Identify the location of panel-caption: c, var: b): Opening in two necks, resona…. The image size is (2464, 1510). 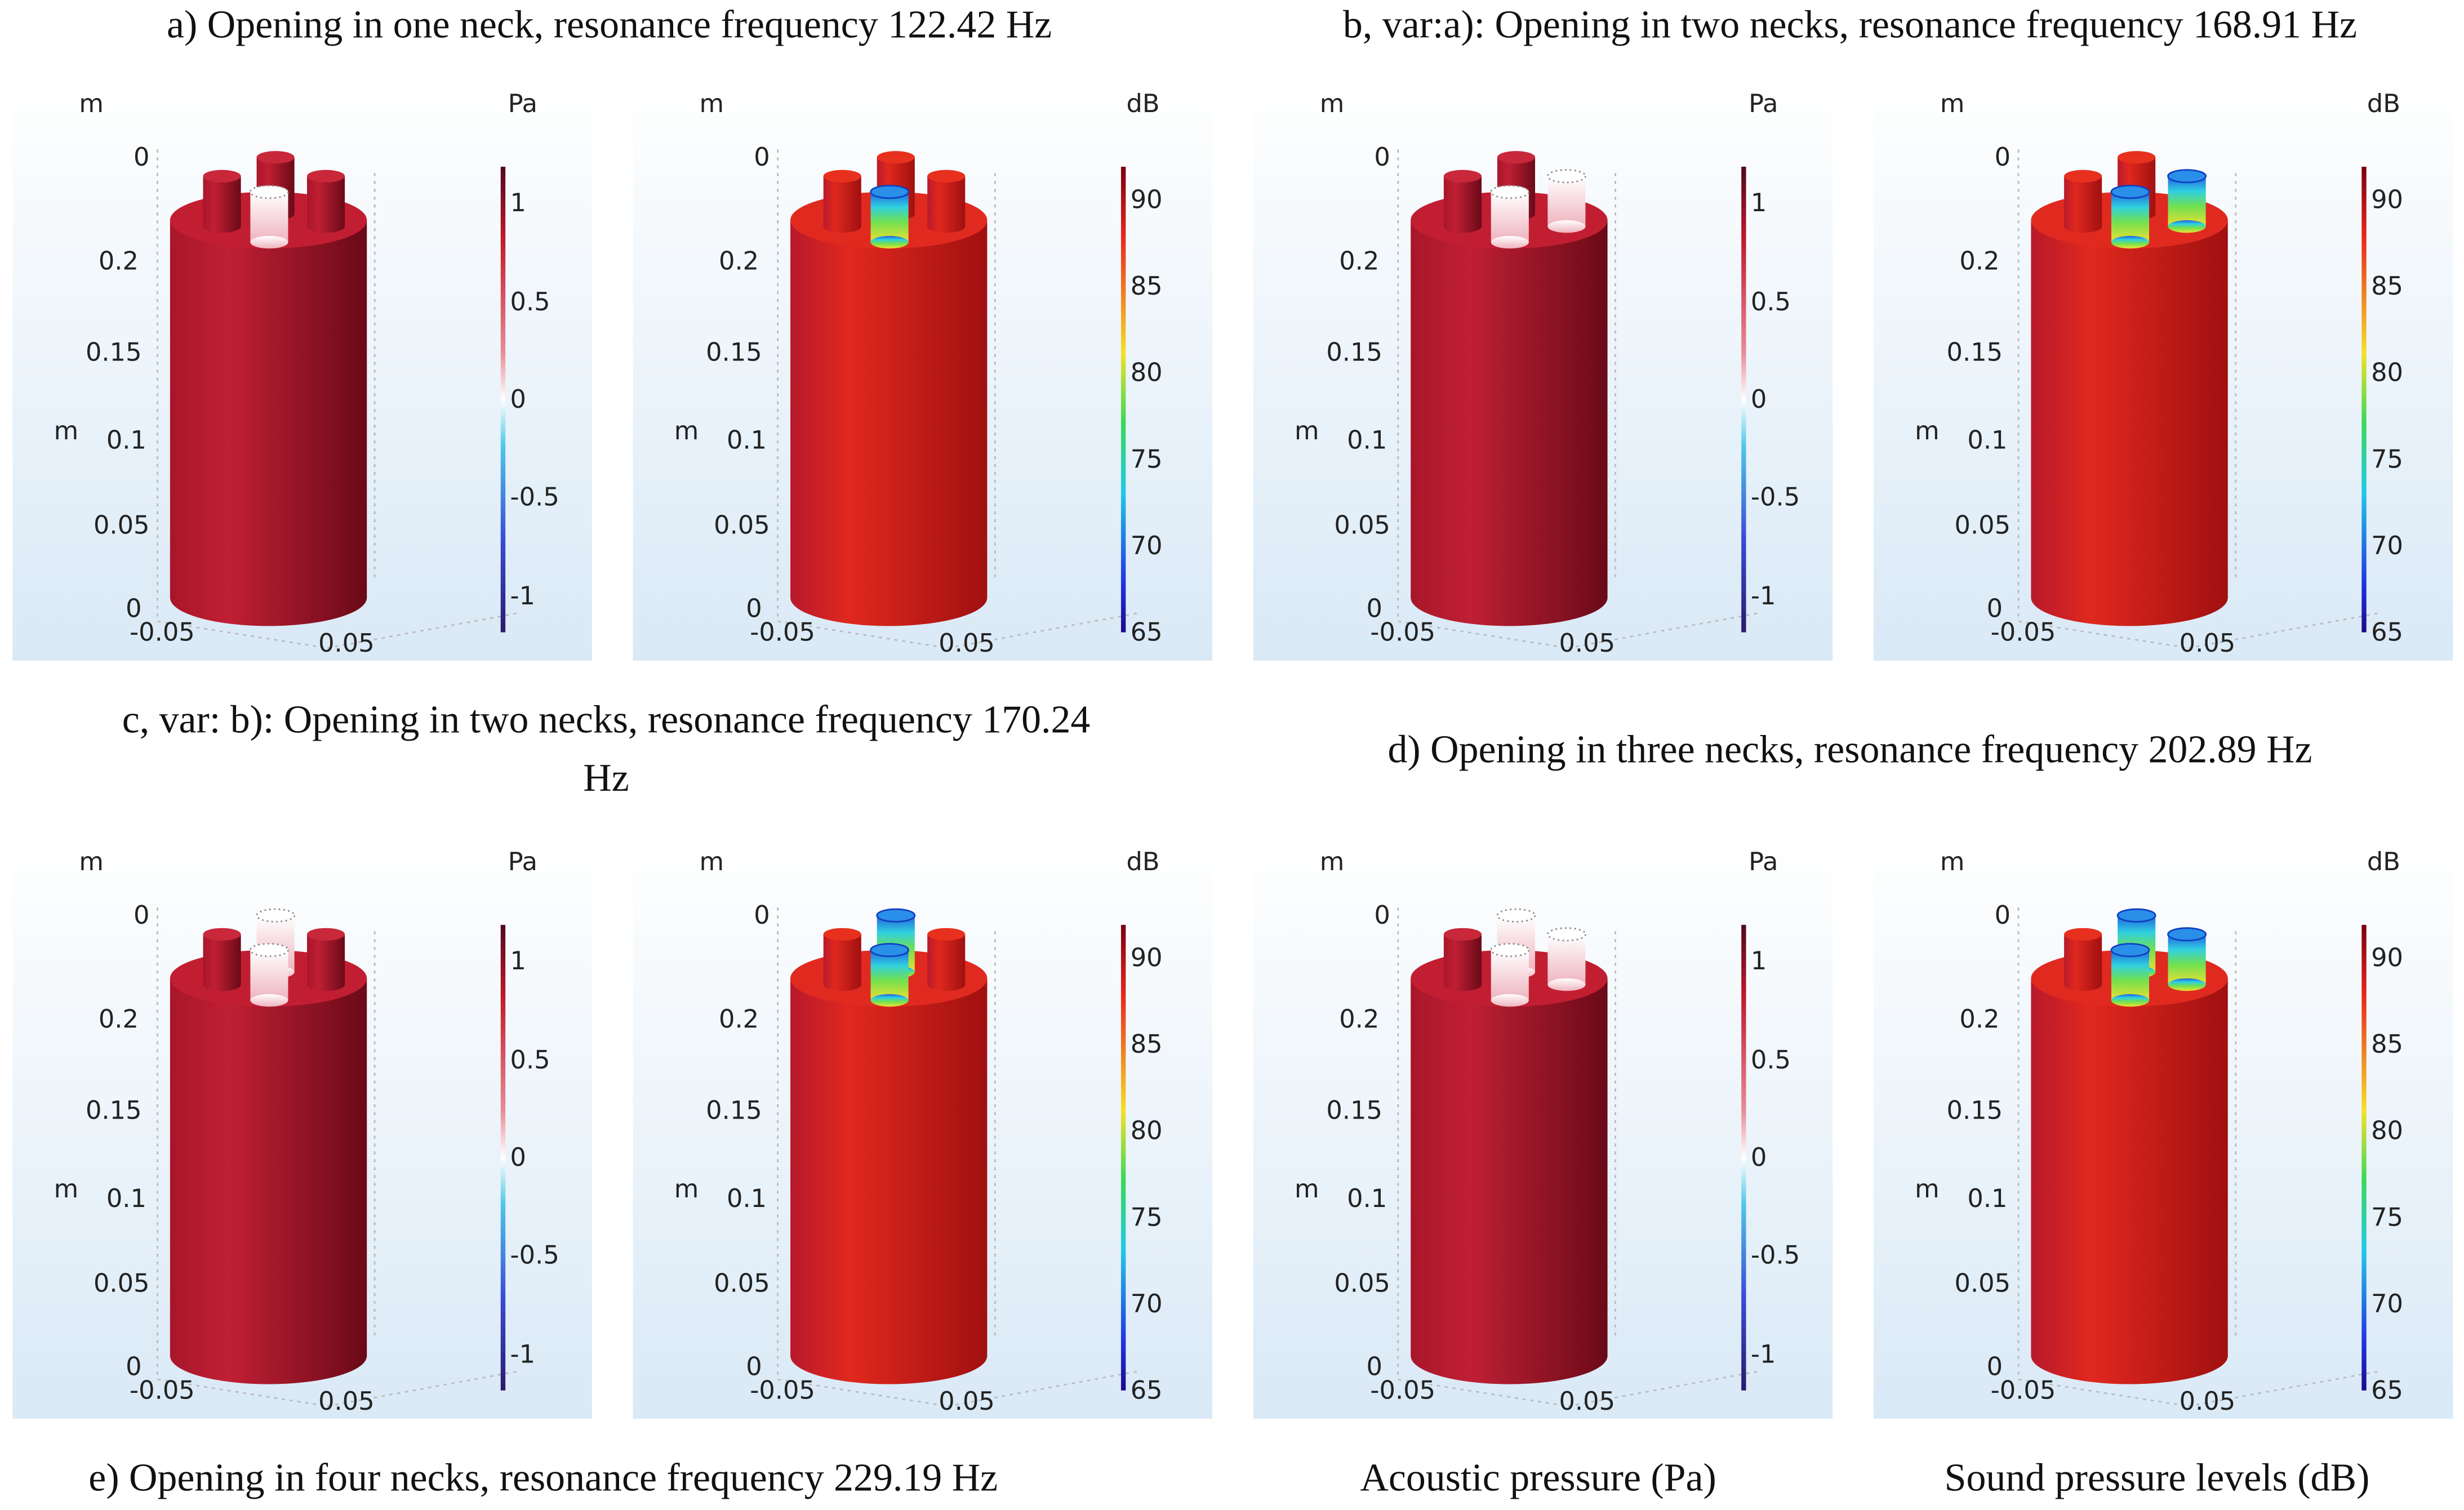
(606, 720).